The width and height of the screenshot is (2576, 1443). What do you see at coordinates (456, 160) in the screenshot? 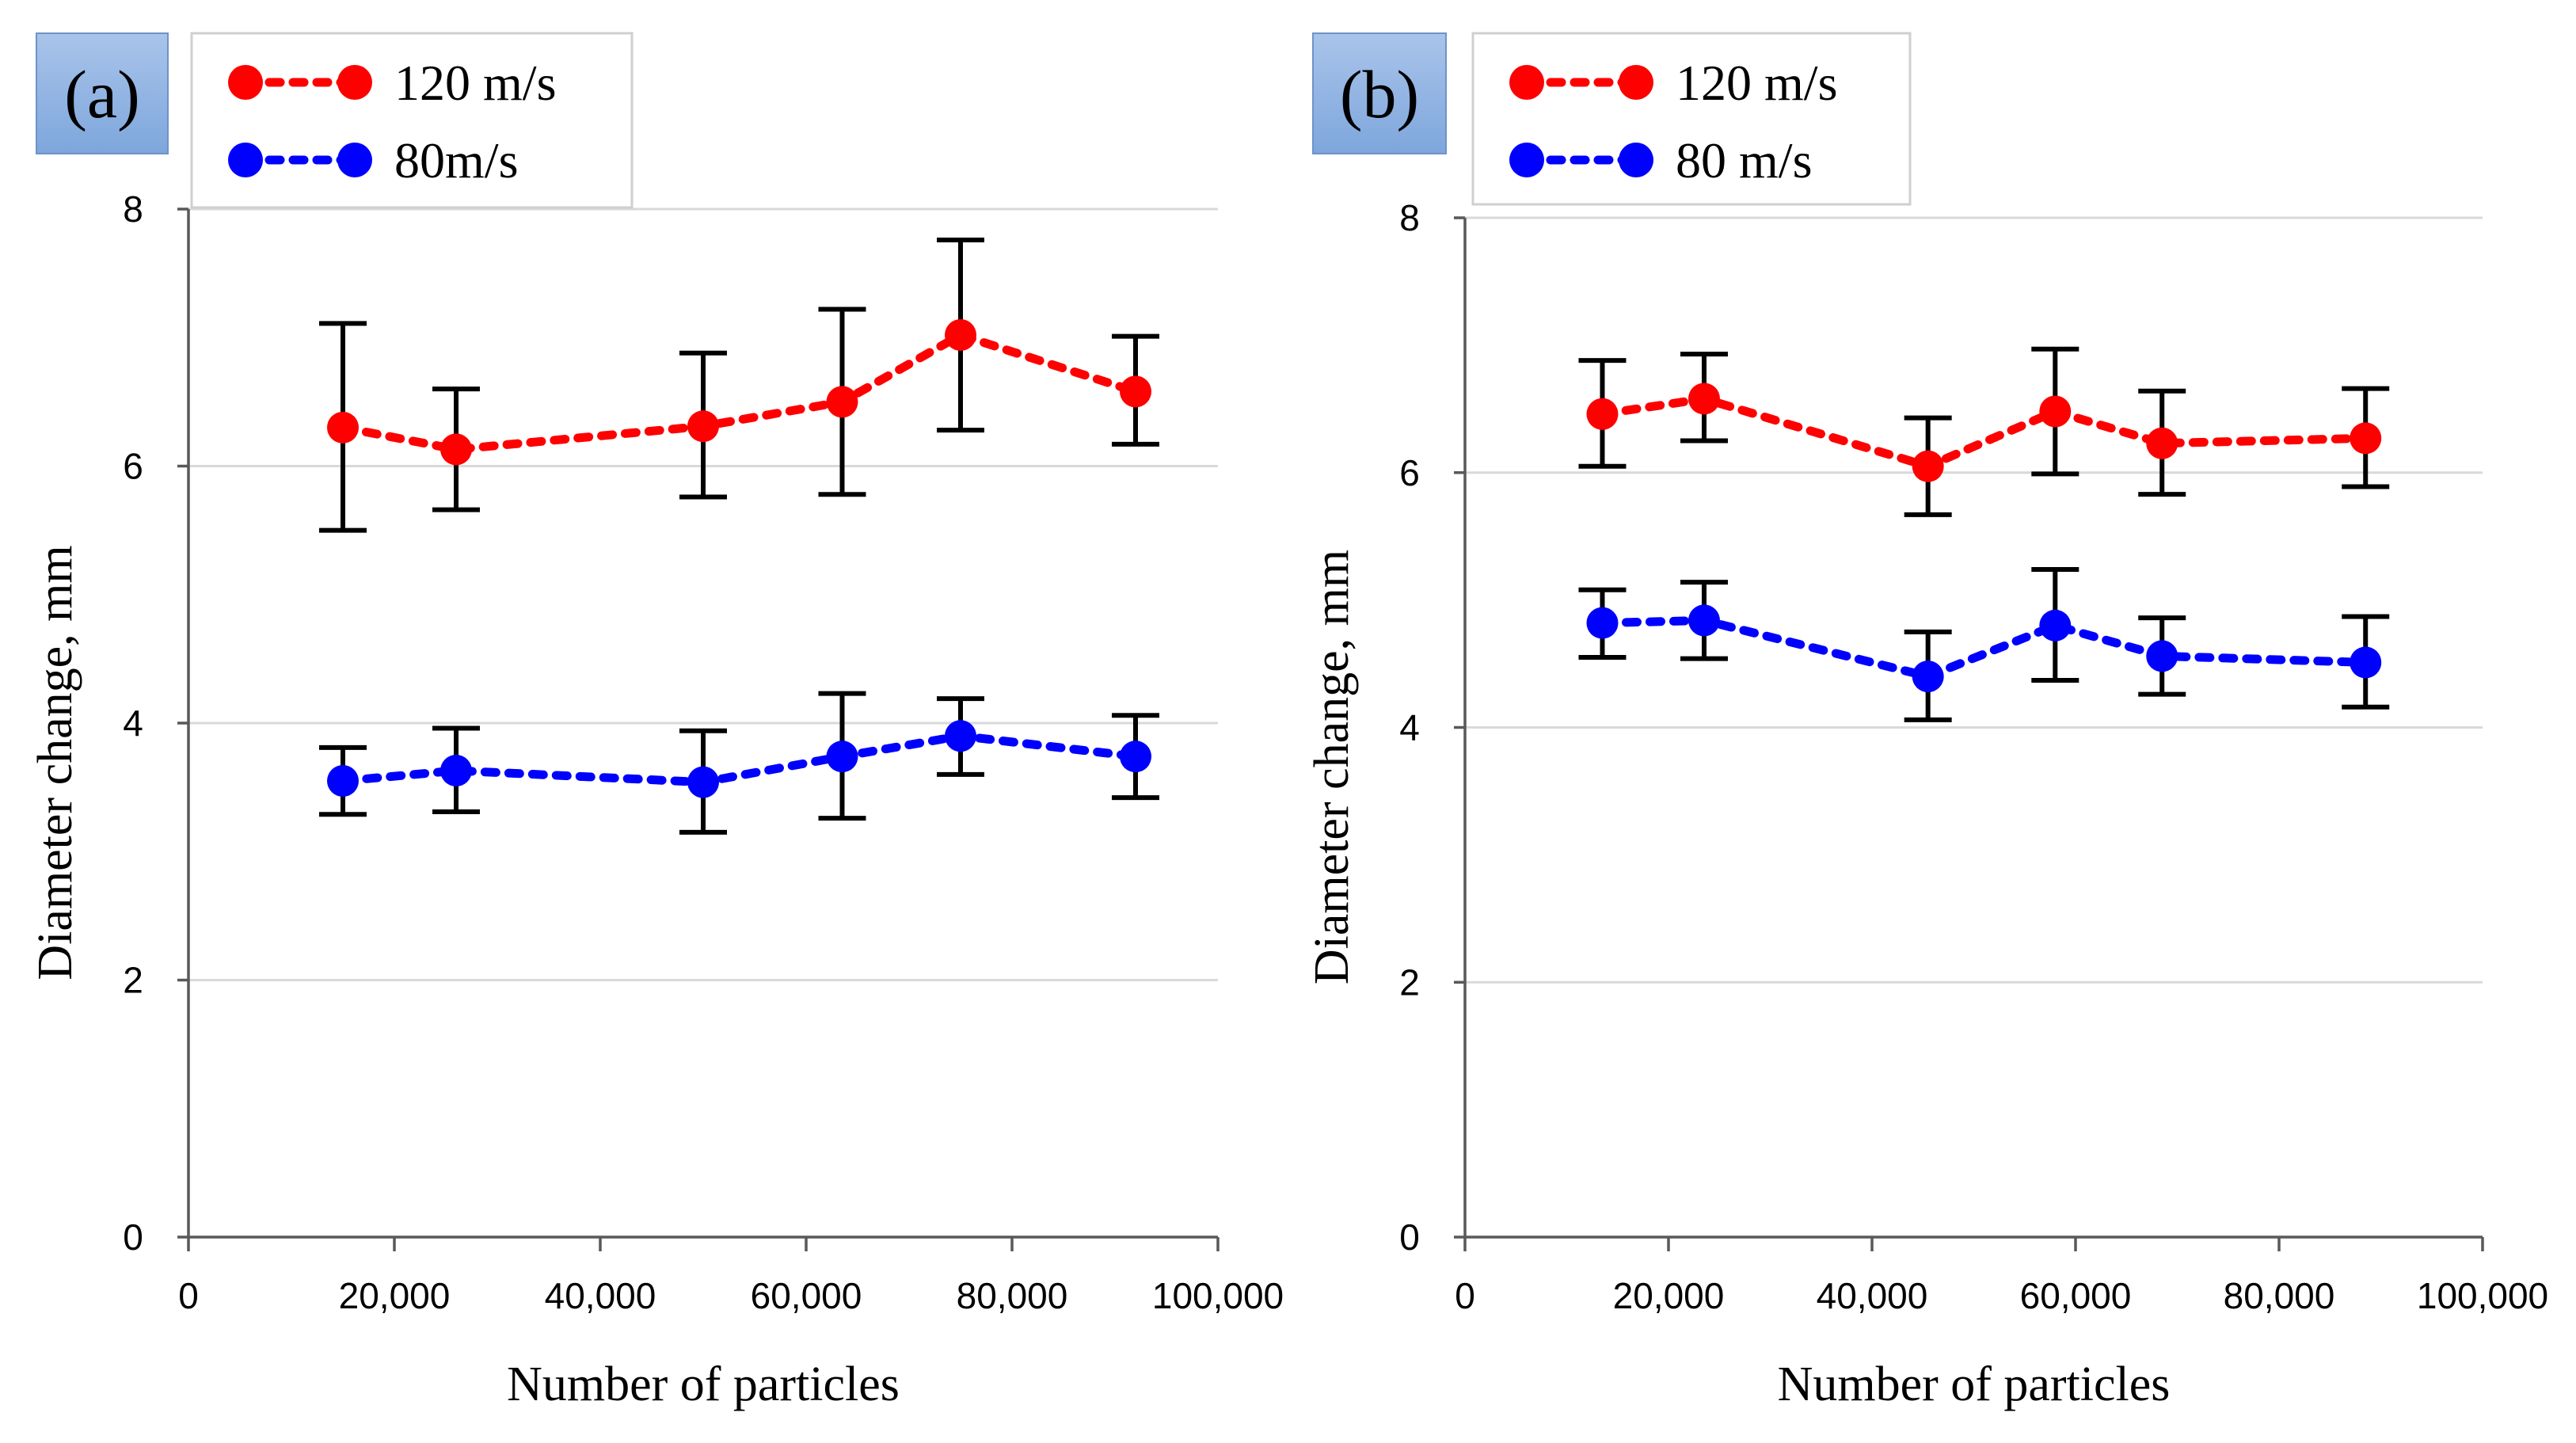
I see `legend-label: 80m/s` at bounding box center [456, 160].